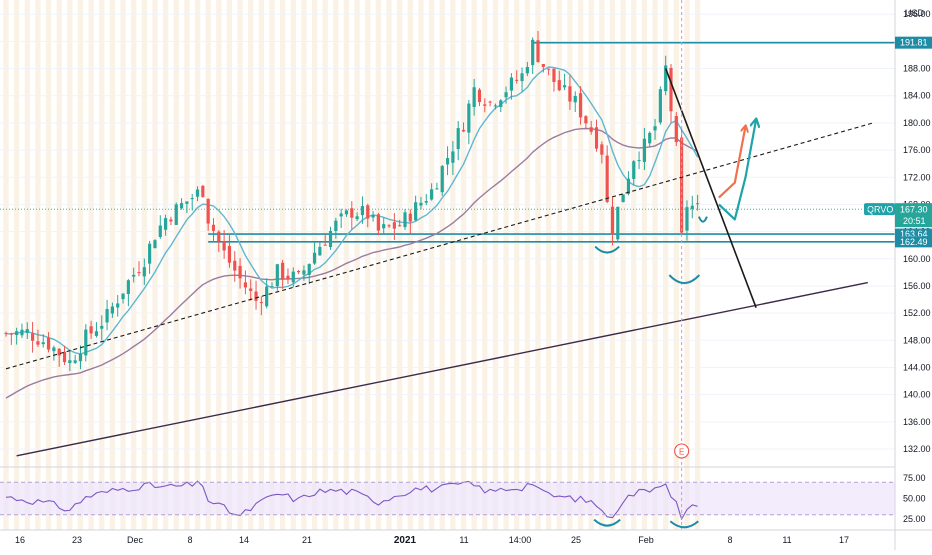  What do you see at coordinates (917, 14) in the screenshot?
I see `price-tick-label: 196.00` at bounding box center [917, 14].